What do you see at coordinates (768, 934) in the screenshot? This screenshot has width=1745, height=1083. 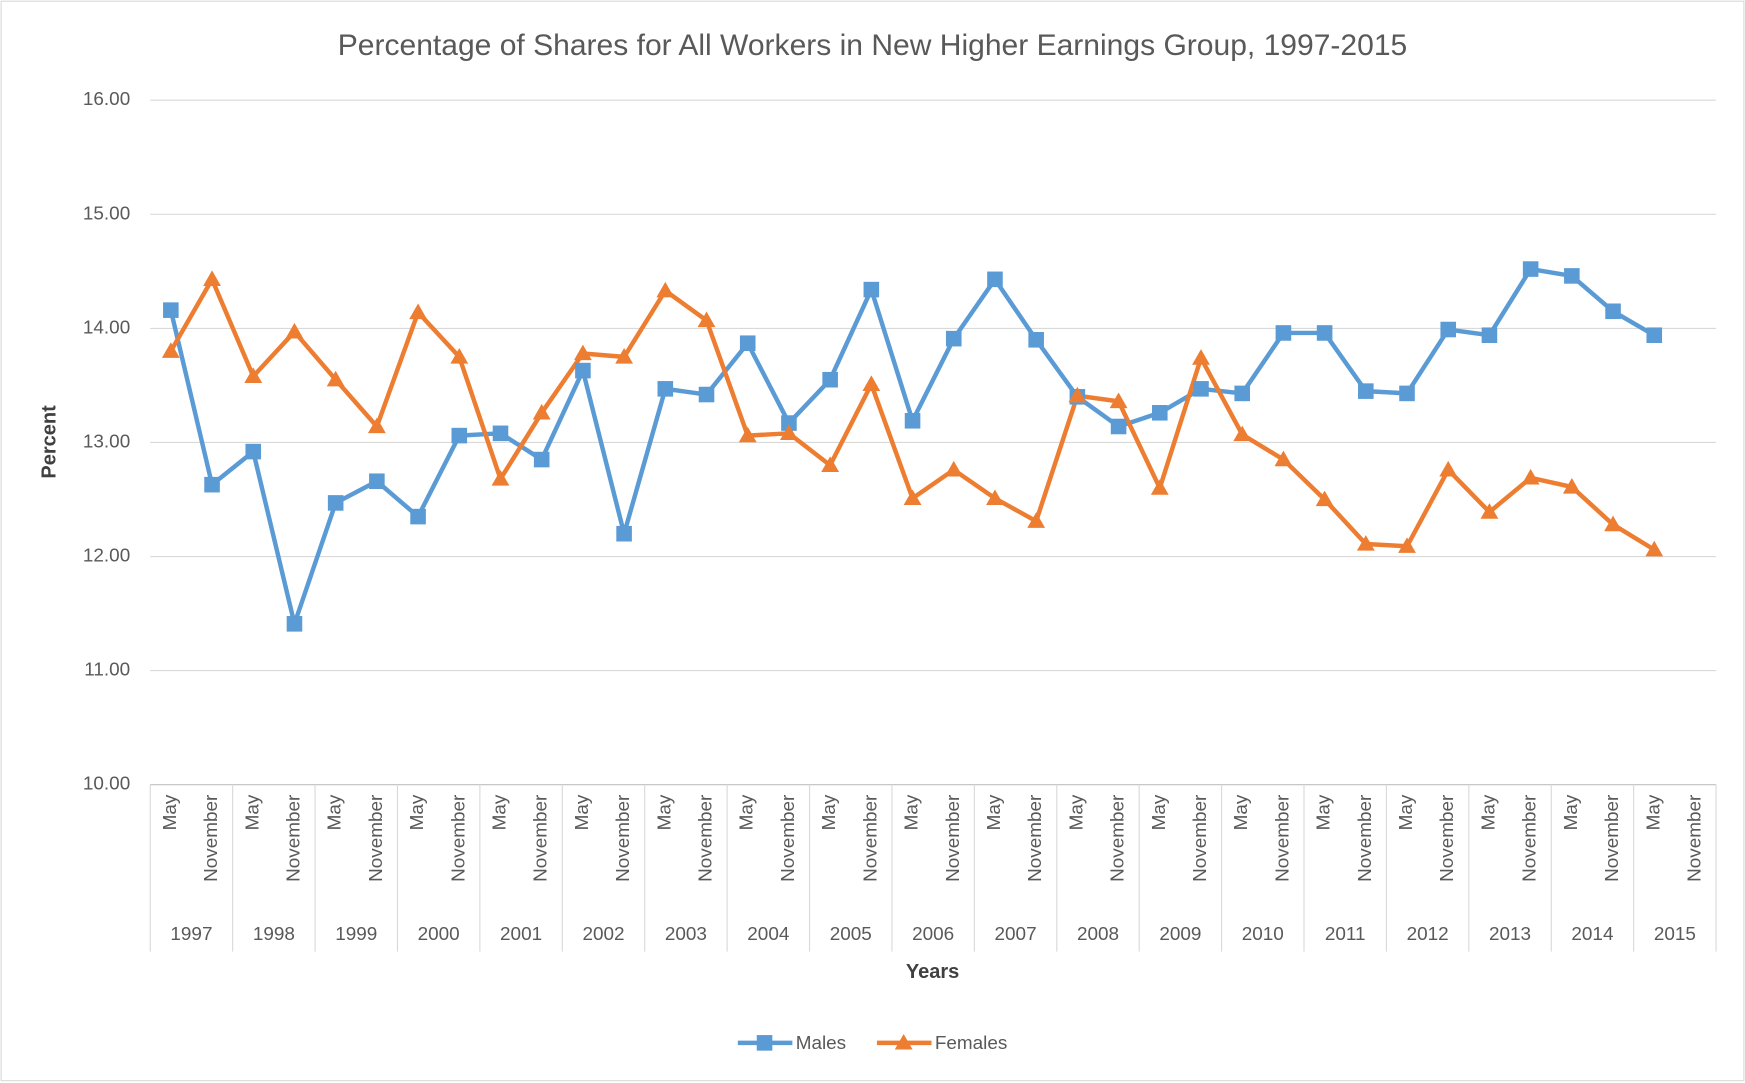 I see `year-label: 2004` at bounding box center [768, 934].